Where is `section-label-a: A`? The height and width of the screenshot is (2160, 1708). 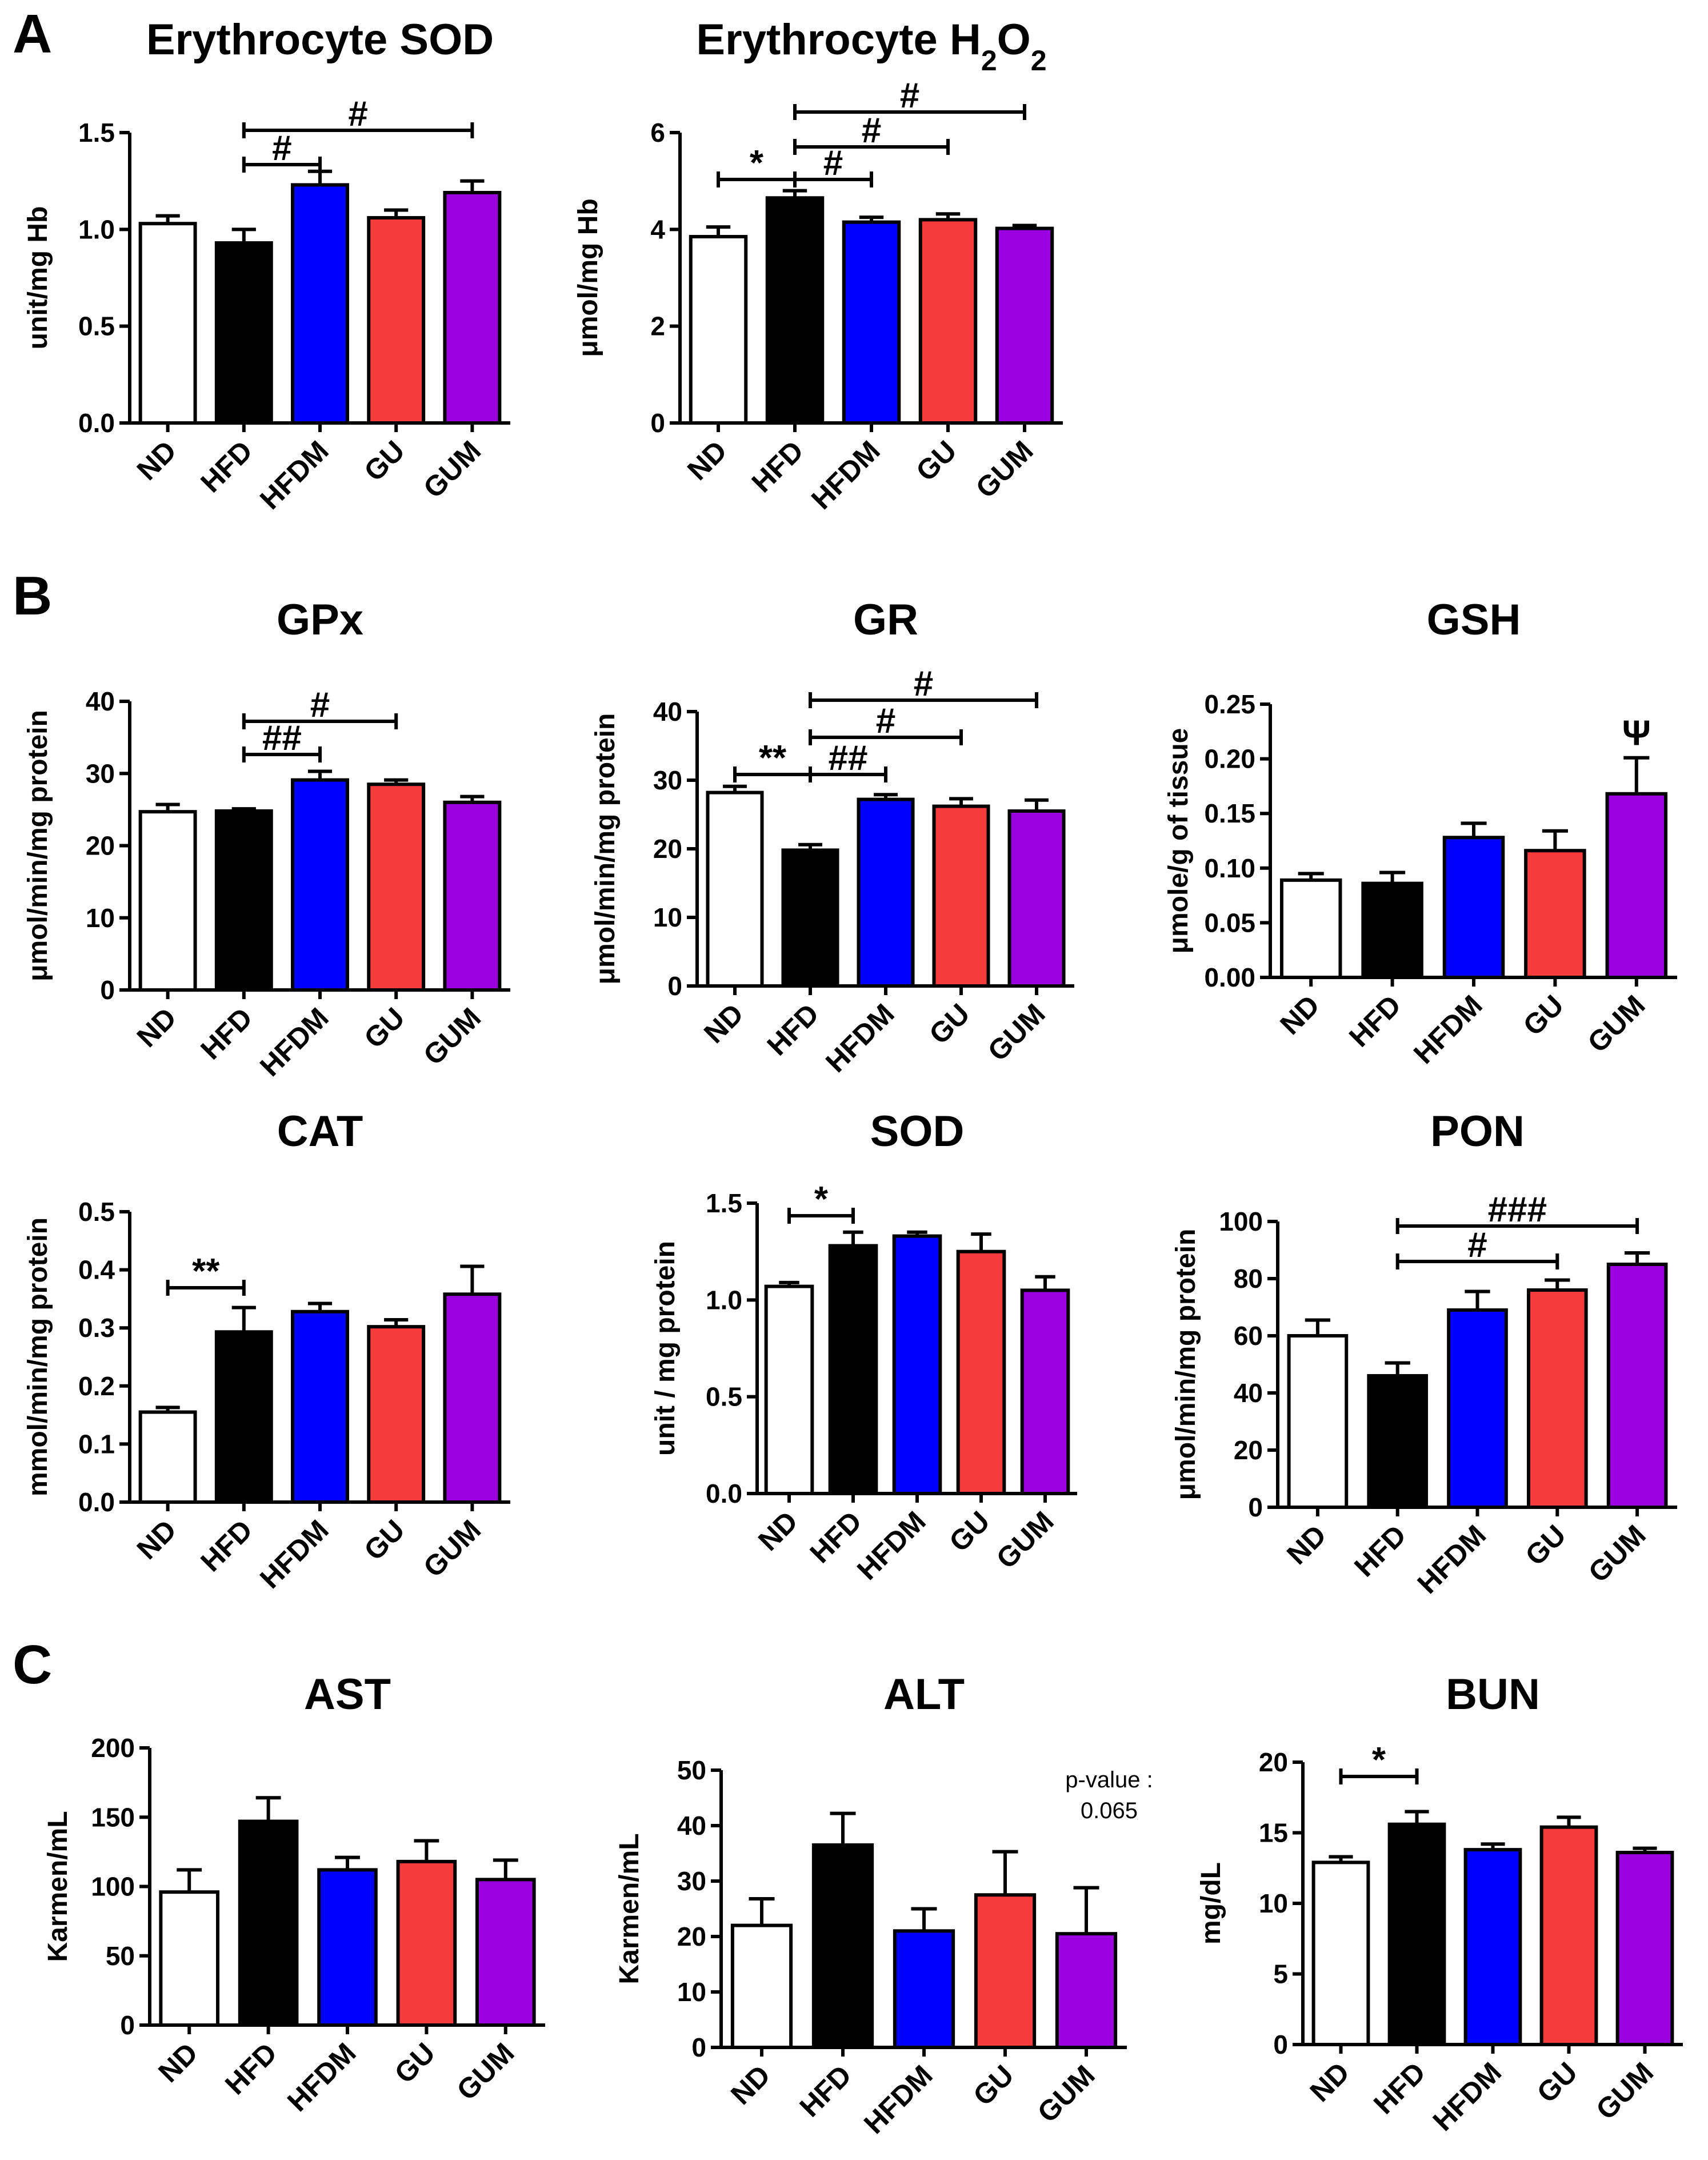
section-label-a: A is located at coordinates (32, 34).